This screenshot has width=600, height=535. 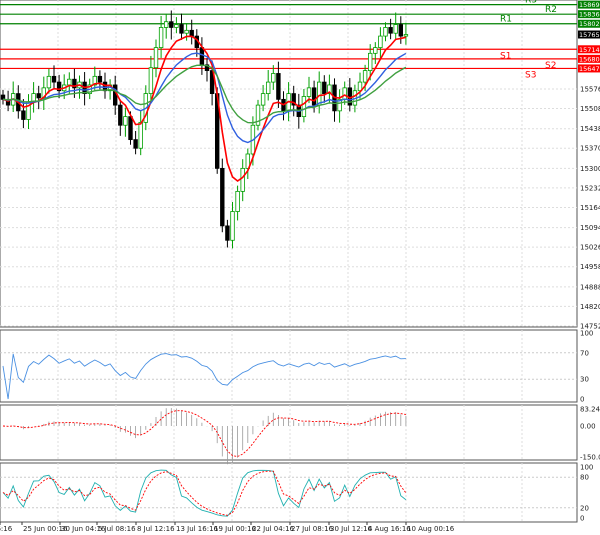 I want to click on y-tick-label: 14820.0, so click(x=590, y=307).